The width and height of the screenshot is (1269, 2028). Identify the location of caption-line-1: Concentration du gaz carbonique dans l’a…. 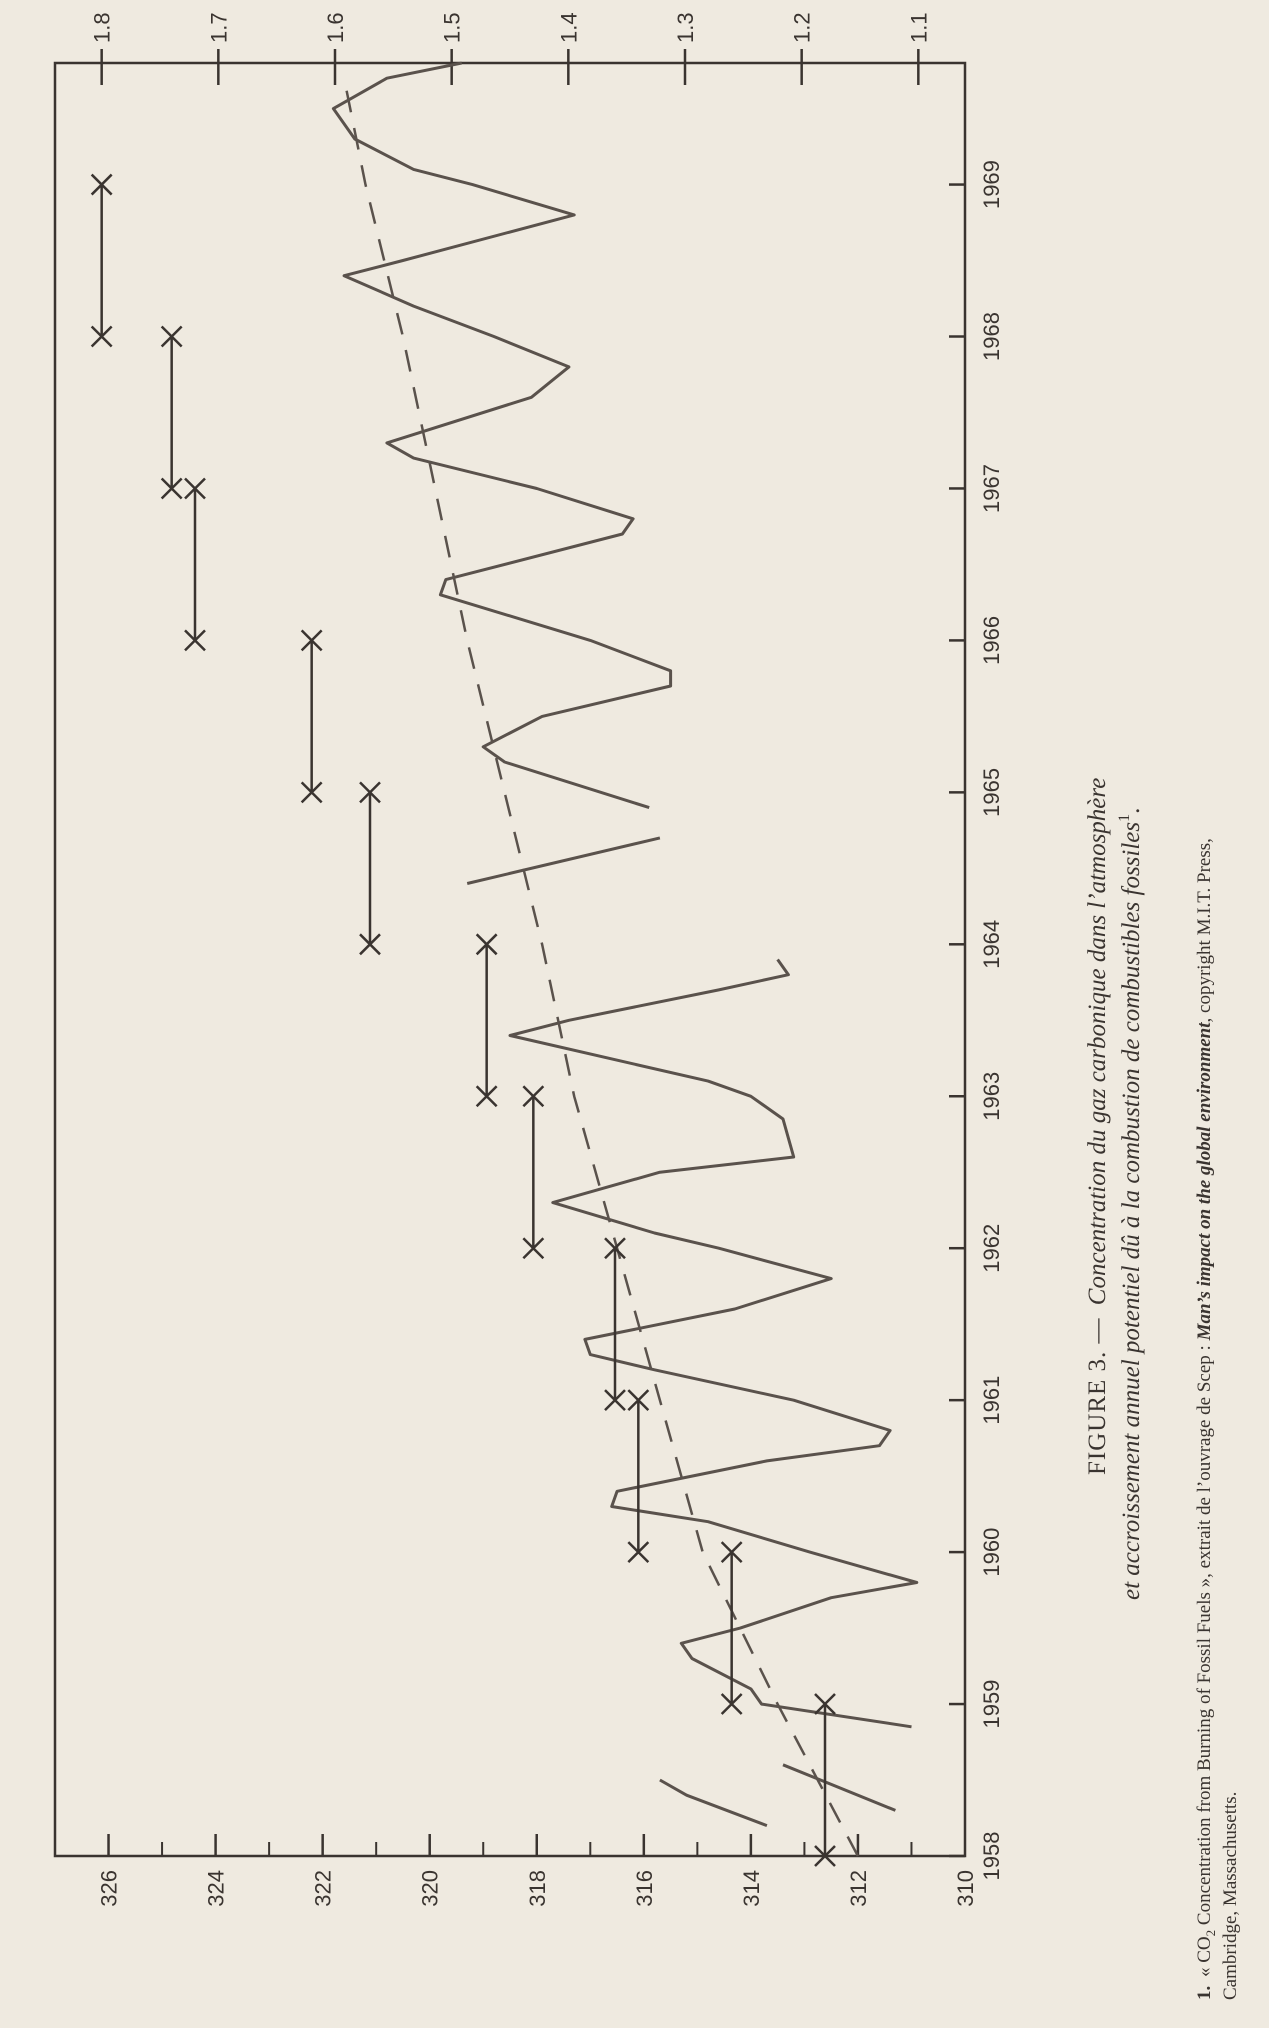
(1097, 1042).